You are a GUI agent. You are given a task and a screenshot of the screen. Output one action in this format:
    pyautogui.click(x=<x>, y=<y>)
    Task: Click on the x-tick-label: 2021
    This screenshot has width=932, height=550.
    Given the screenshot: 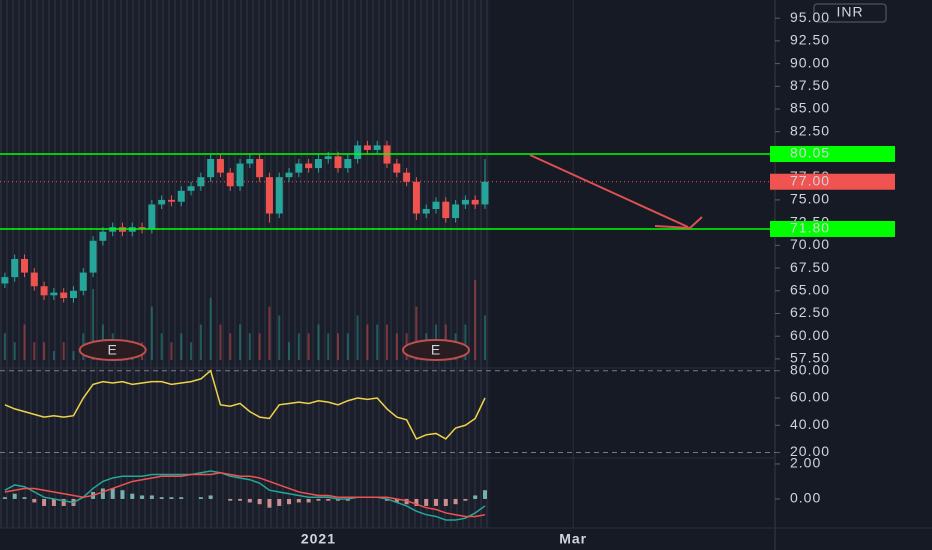 What is the action you would take?
    pyautogui.click(x=318, y=539)
    